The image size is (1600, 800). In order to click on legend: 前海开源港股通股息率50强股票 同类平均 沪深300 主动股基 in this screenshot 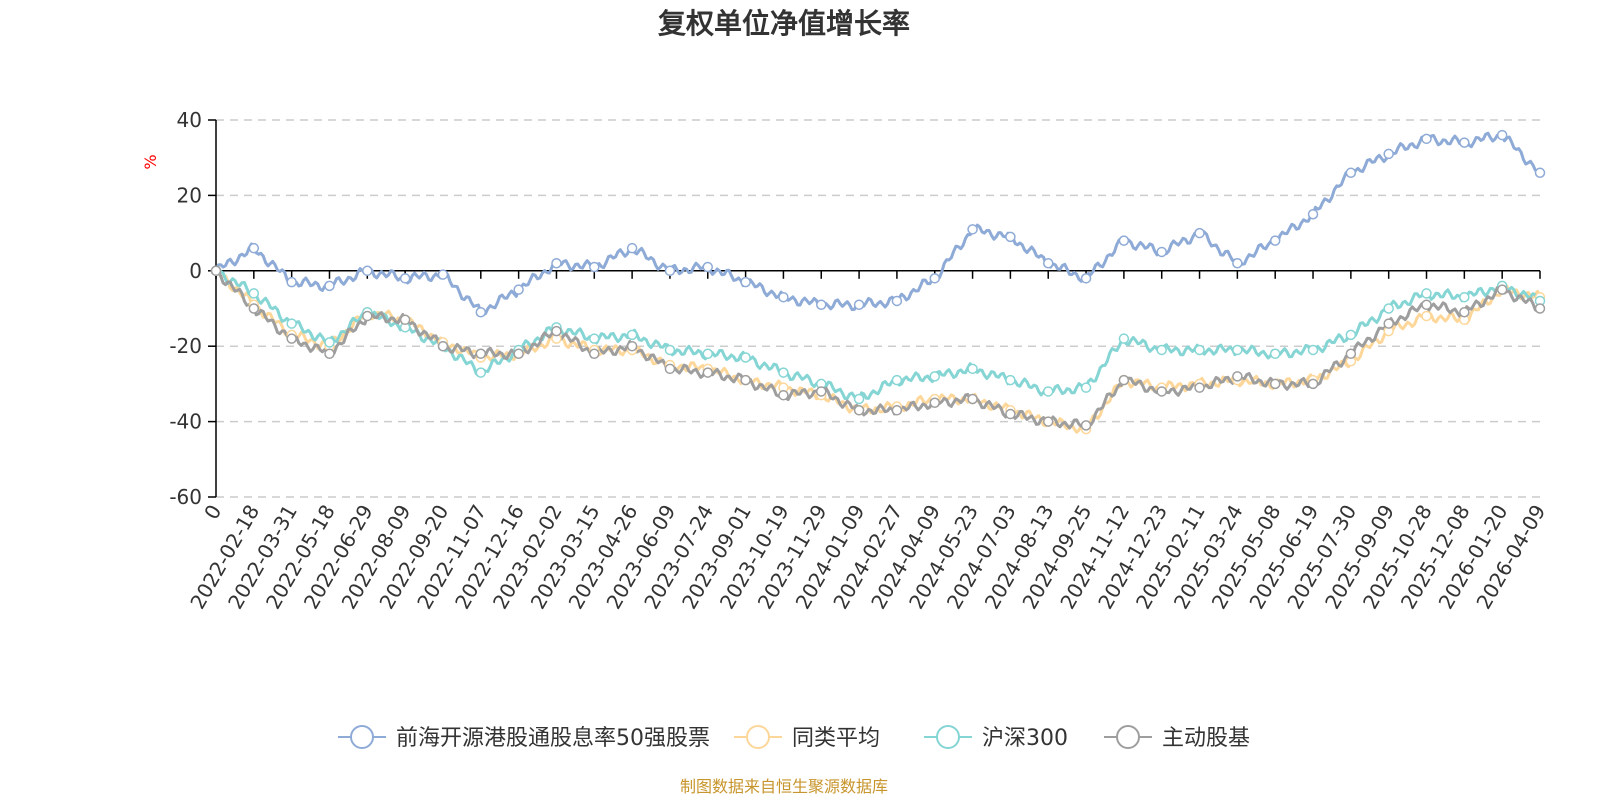, I will do `click(794, 738)`.